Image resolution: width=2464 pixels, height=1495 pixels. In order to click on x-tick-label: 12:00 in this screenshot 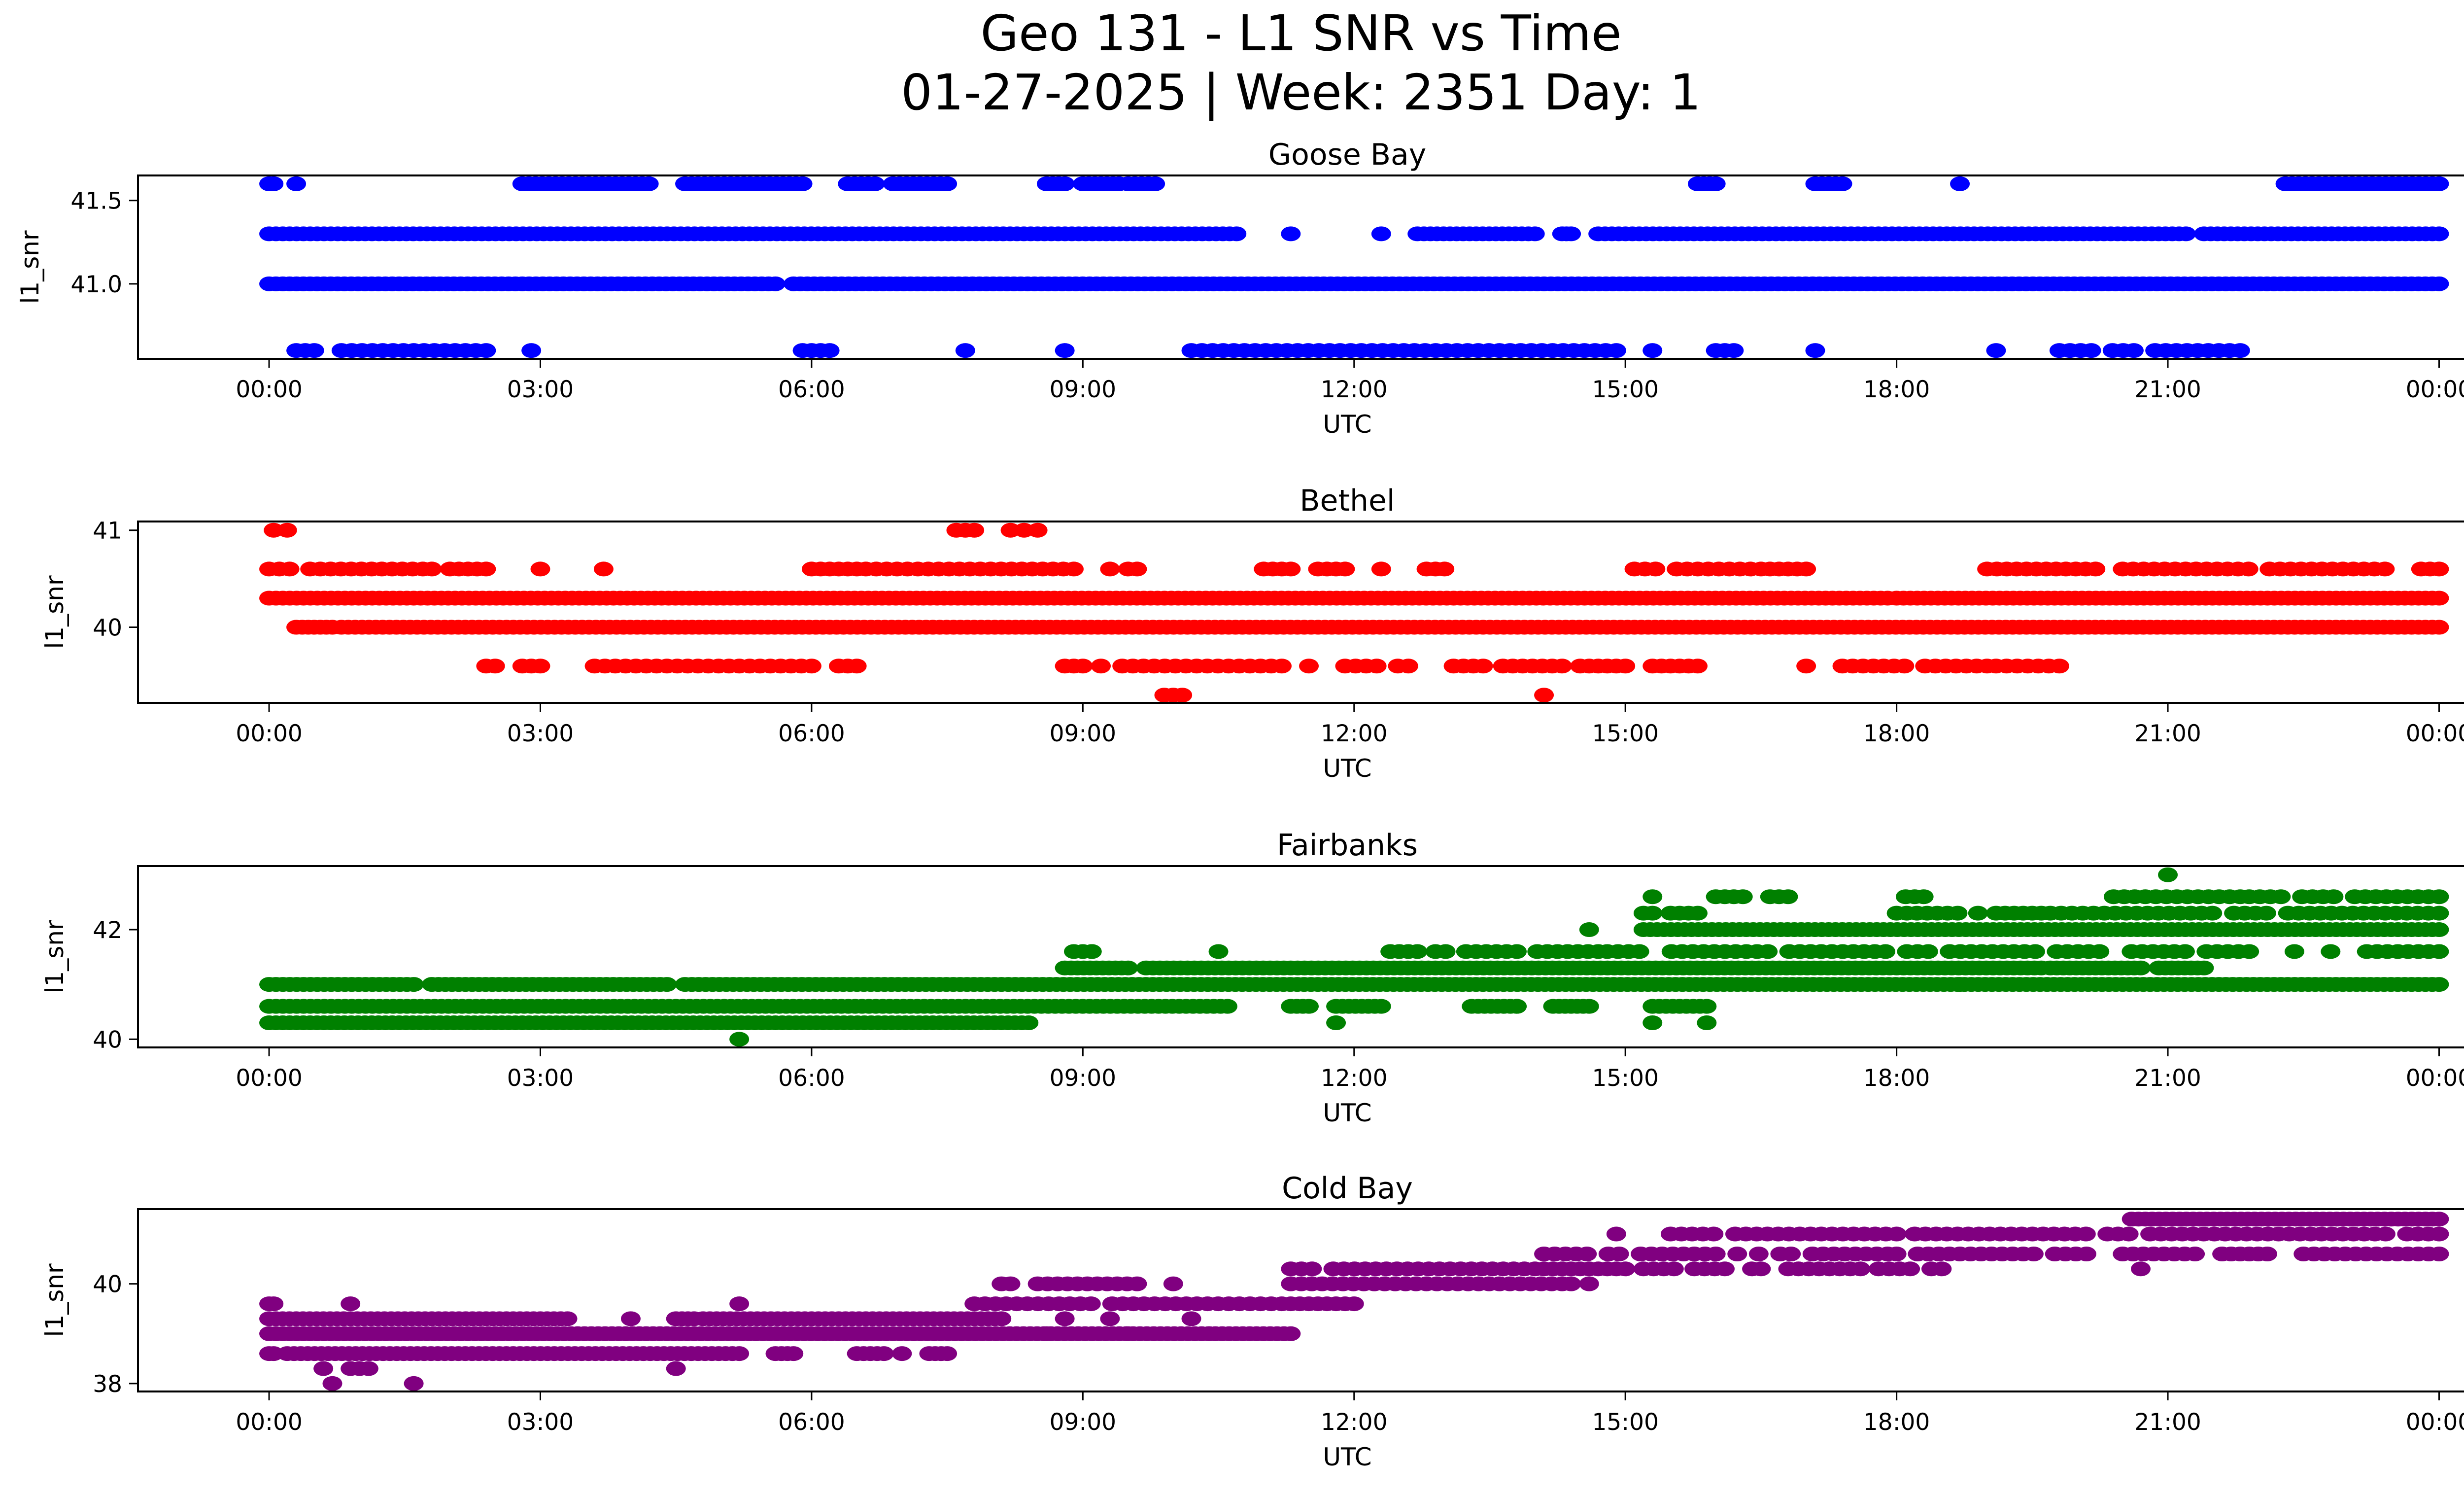, I will do `click(1354, 1422)`.